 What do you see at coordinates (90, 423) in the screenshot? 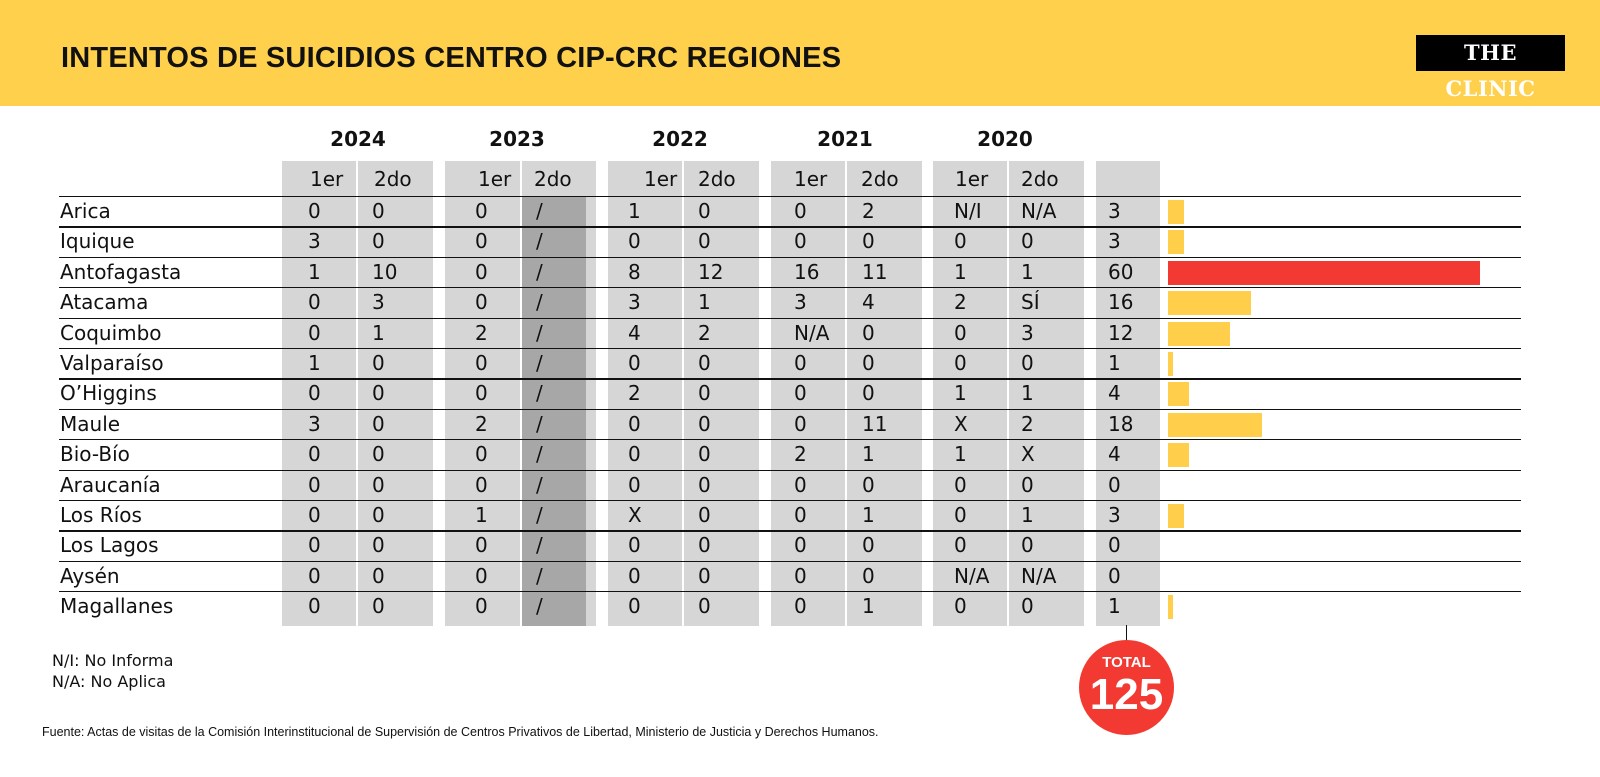
I see `region-label: Maule` at bounding box center [90, 423].